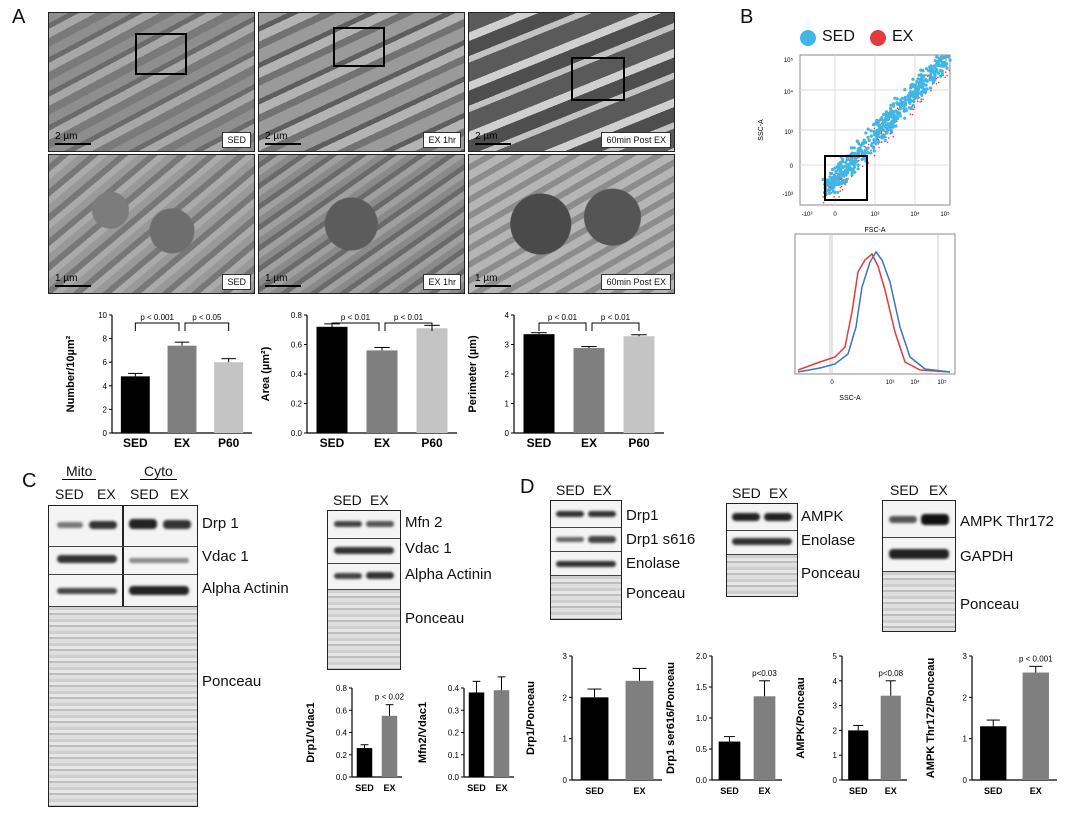  I want to click on em-image-sed-high: 1 µm SED, so click(151, 224).